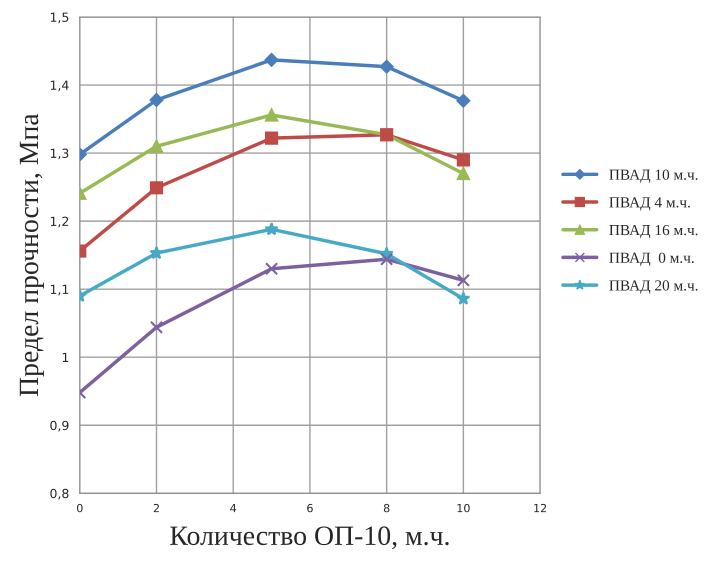 The width and height of the screenshot is (706, 567). What do you see at coordinates (59, 154) in the screenshot?
I see `y-tick-label: 1,3` at bounding box center [59, 154].